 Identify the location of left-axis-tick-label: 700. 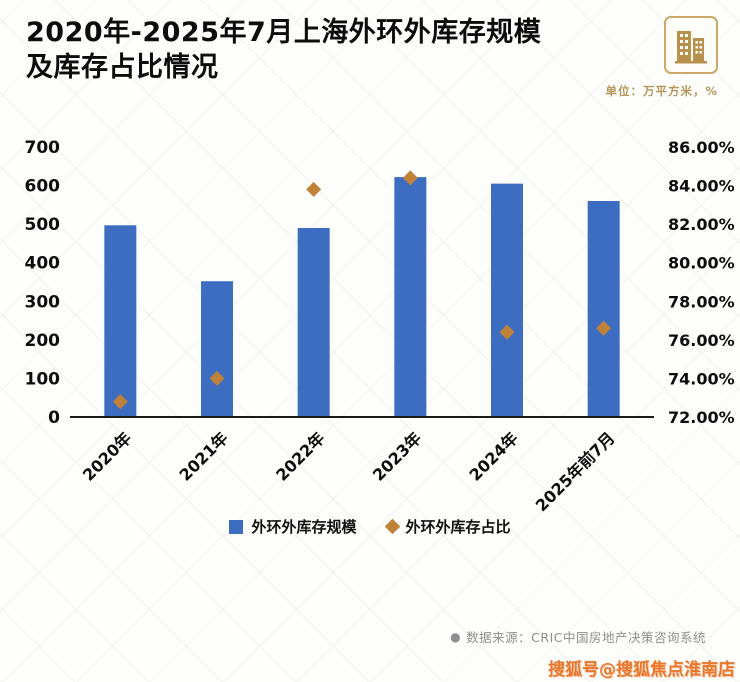
(43, 148).